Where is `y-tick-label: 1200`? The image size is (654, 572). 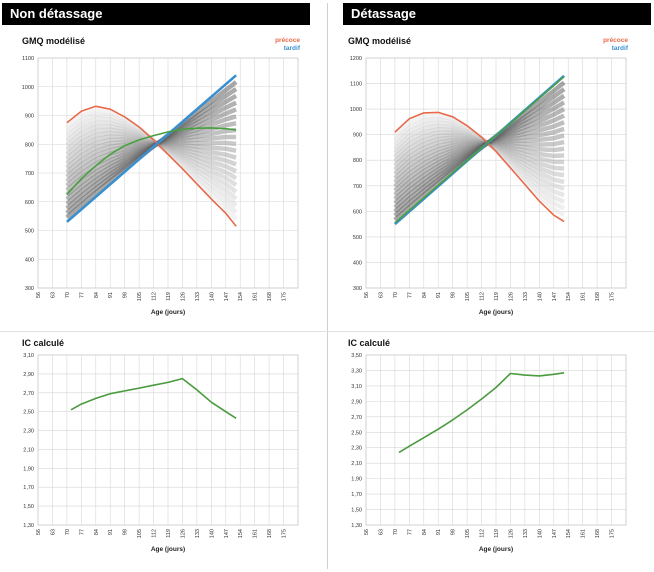
y-tick-label: 1200 is located at coordinates (356, 59).